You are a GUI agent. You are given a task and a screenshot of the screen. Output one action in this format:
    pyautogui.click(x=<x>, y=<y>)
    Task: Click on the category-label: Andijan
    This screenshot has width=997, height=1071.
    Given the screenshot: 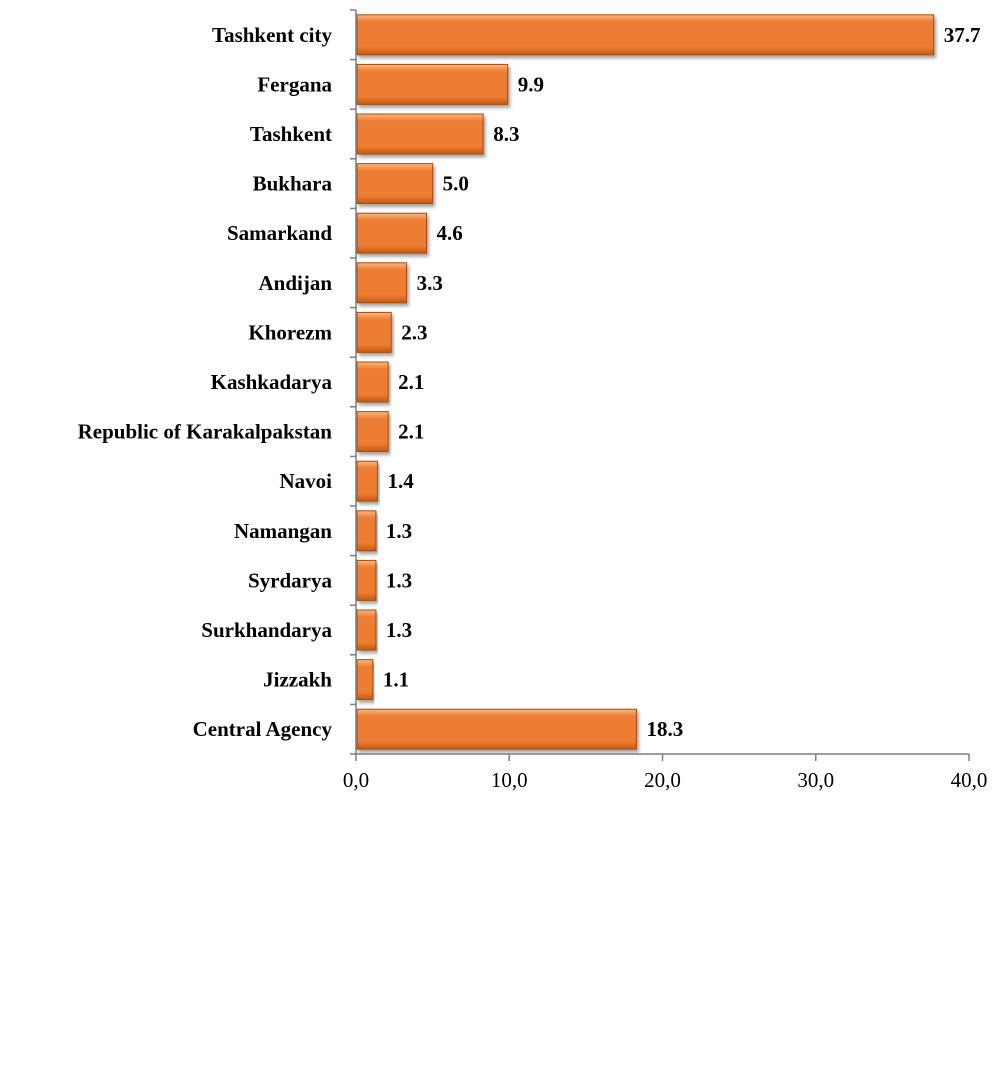 What is the action you would take?
    pyautogui.click(x=295, y=283)
    